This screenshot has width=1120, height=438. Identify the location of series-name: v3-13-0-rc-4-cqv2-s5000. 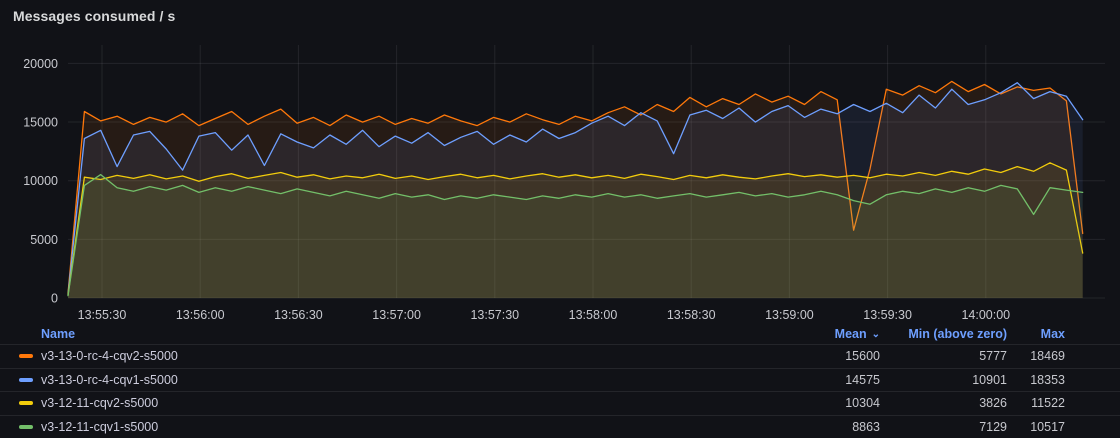
(109, 356).